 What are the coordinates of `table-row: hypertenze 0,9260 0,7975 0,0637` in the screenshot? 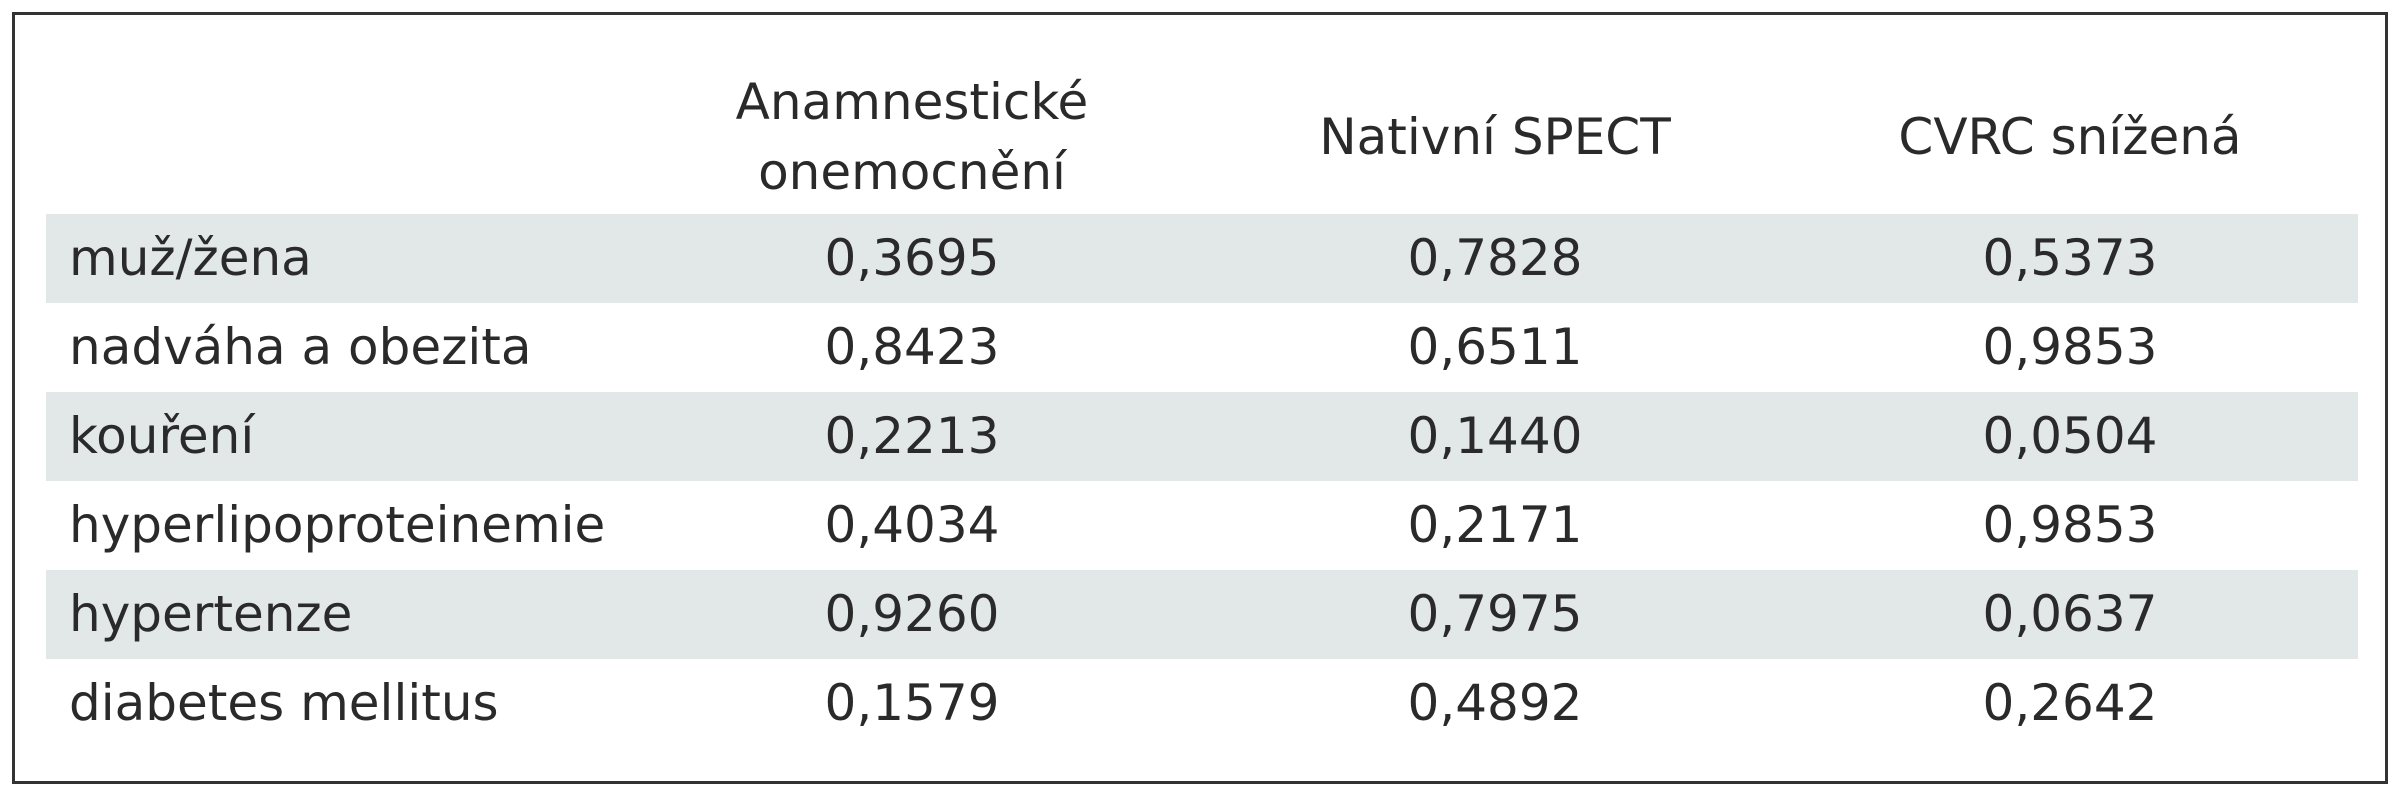 It's located at (1202, 614).